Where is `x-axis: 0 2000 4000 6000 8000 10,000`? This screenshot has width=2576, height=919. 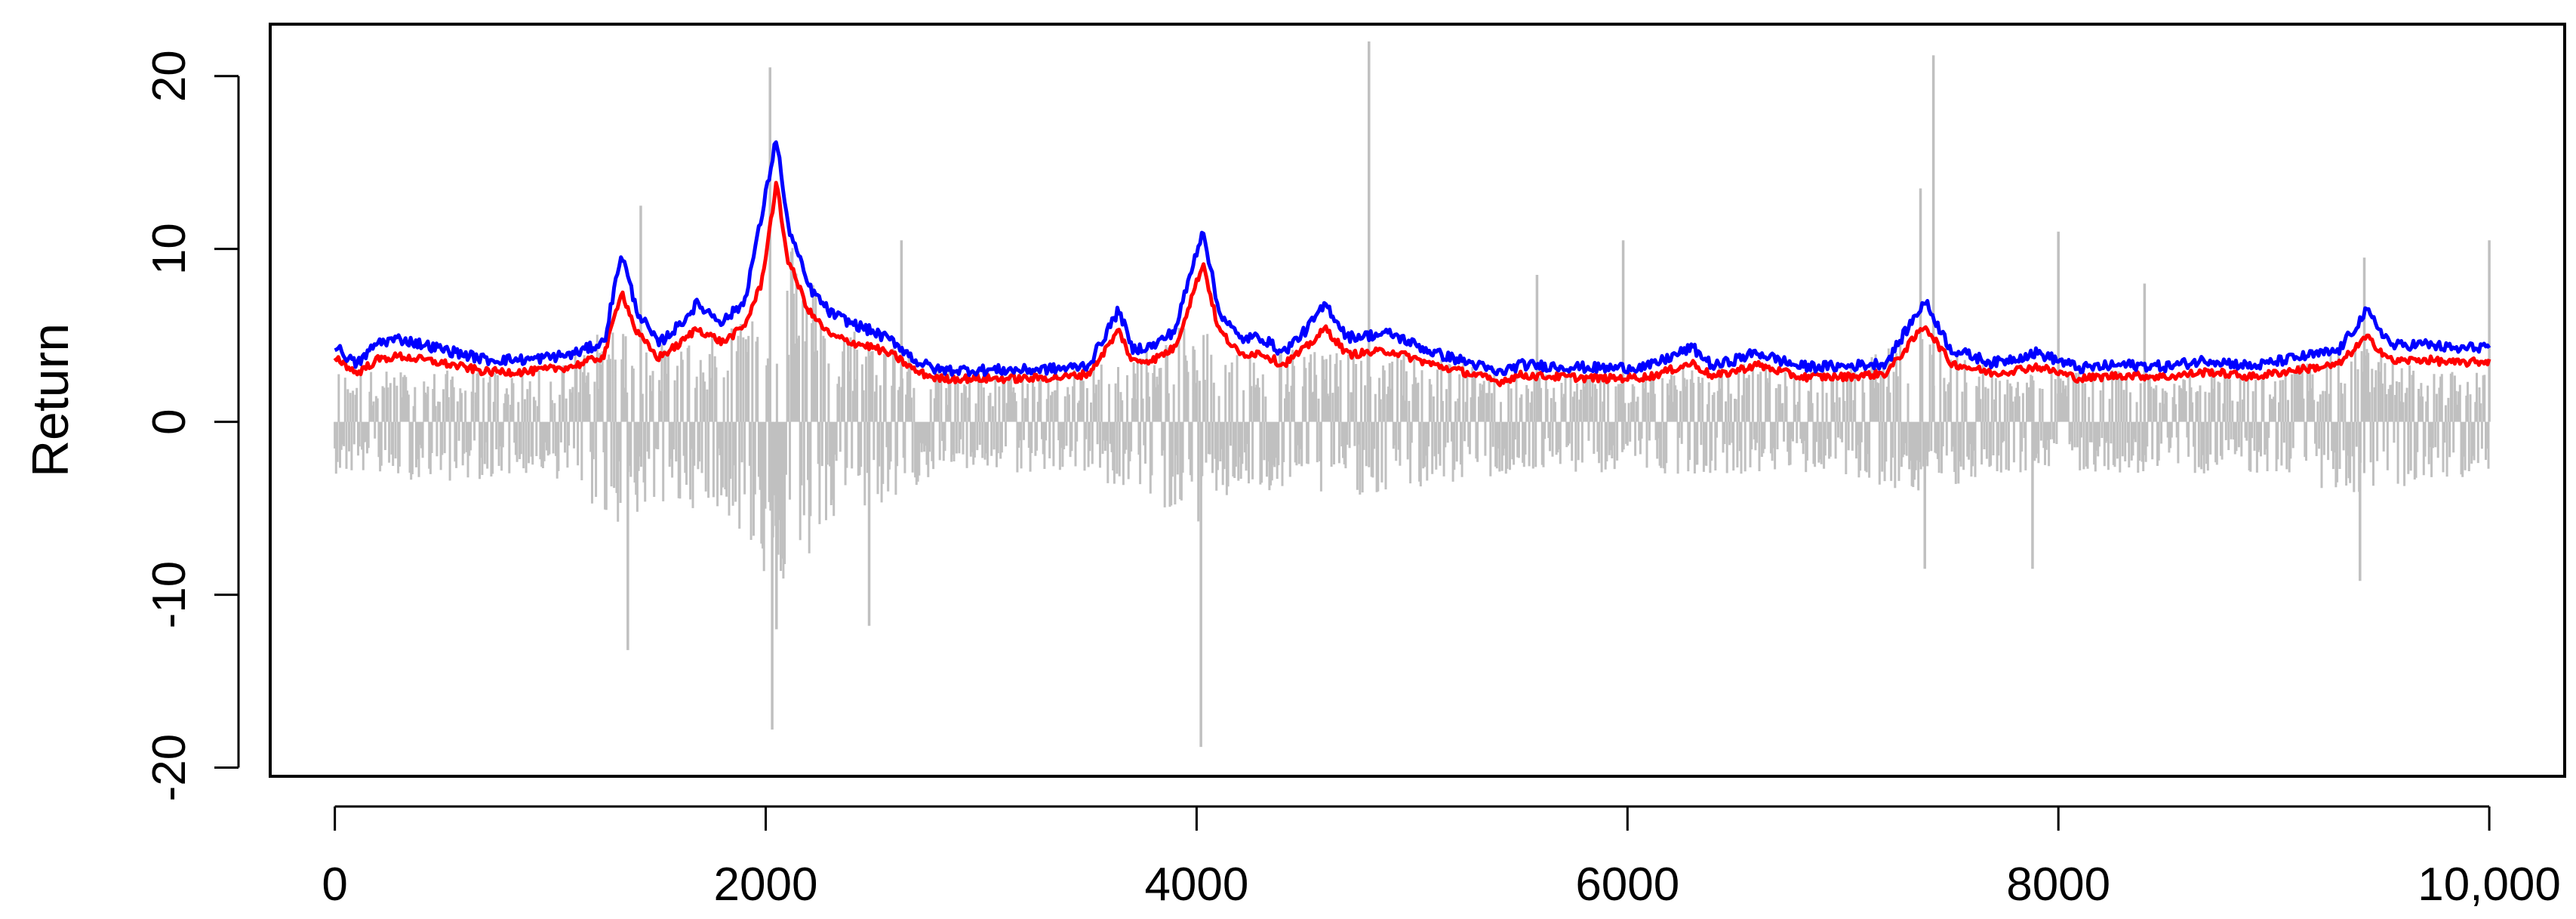
x-axis: 0 2000 4000 6000 8000 10,000 is located at coordinates (1441, 858).